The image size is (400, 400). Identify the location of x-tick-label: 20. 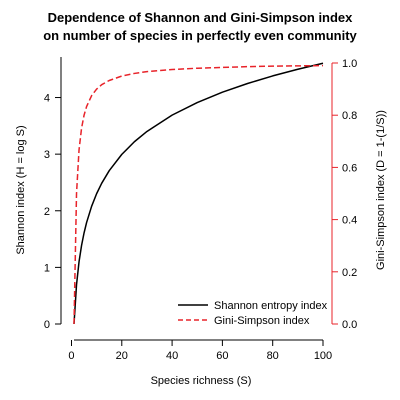
(122, 356).